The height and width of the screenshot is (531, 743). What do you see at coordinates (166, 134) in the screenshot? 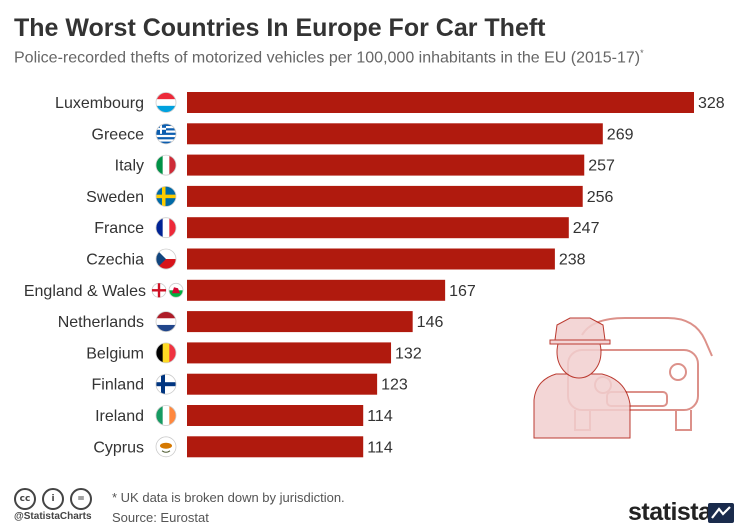
I see `greece-flag-icon` at bounding box center [166, 134].